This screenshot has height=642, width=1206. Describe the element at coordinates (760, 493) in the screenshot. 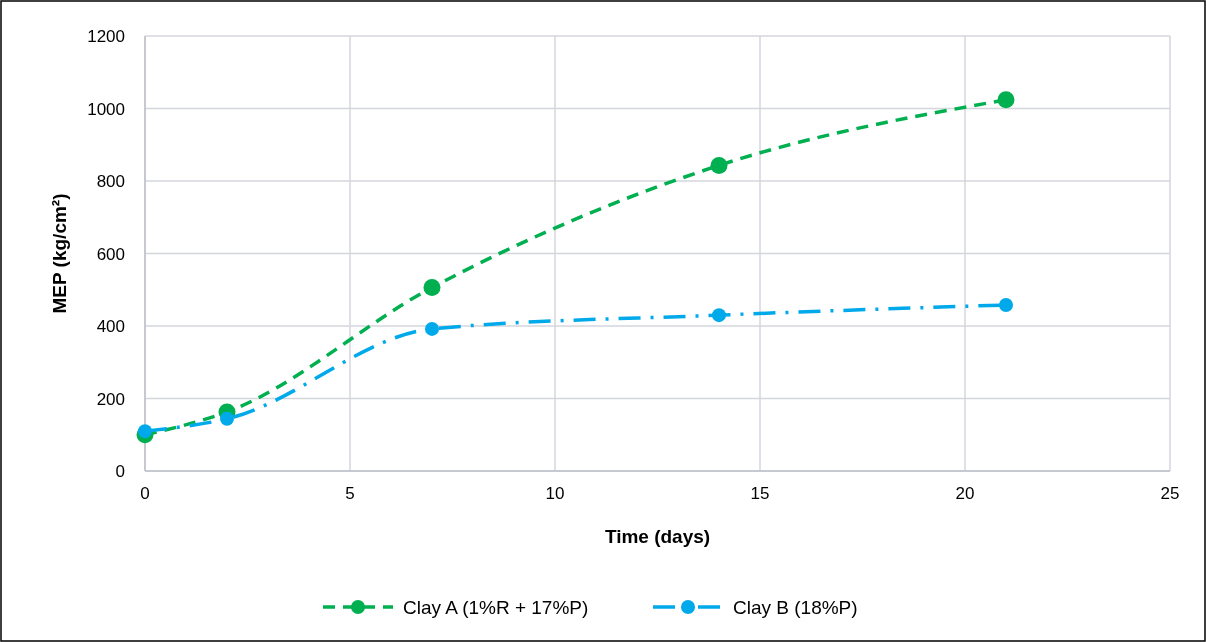

I see `x-tick-label: 15` at that location.